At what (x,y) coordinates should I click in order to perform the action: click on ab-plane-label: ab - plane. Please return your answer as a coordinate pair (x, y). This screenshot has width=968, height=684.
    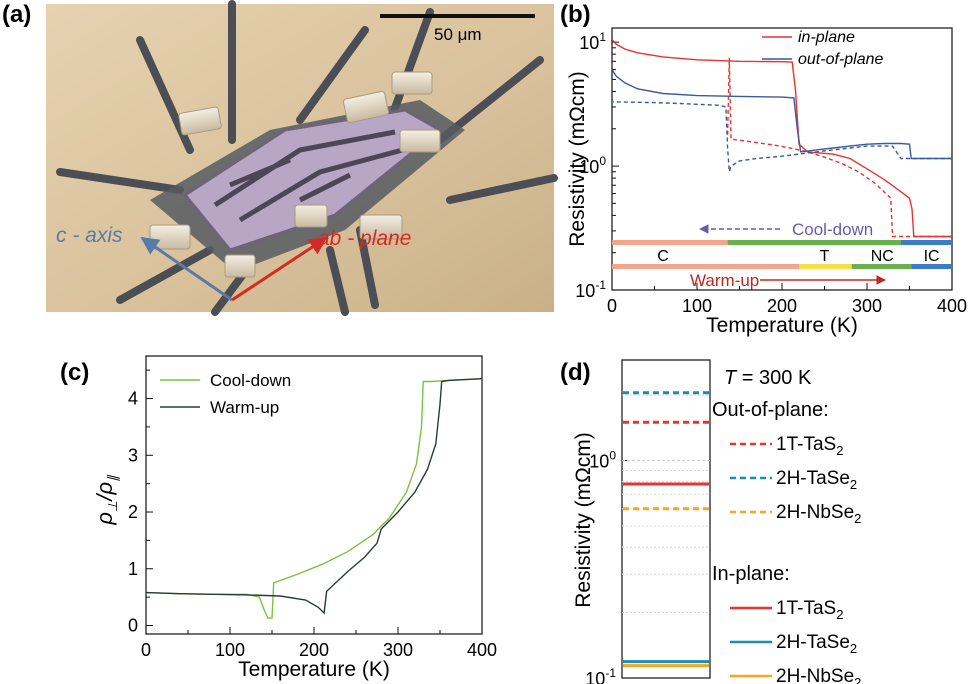
    Looking at the image, I should click on (364, 238).